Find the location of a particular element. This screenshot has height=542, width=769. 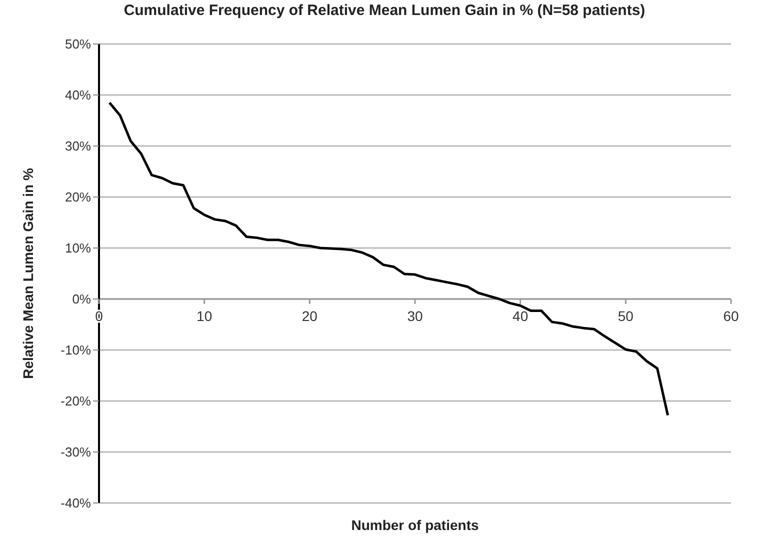

x-tick-label: 40 is located at coordinates (520, 316).